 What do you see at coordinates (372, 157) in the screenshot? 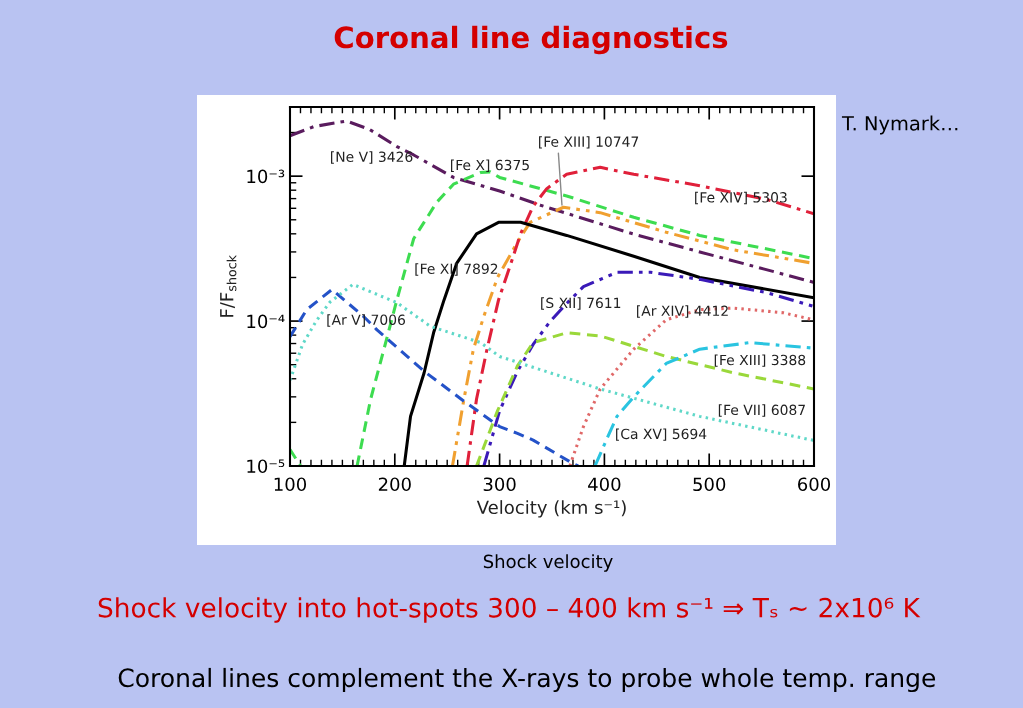
I see `series-label: [Ne V] 3426` at bounding box center [372, 157].